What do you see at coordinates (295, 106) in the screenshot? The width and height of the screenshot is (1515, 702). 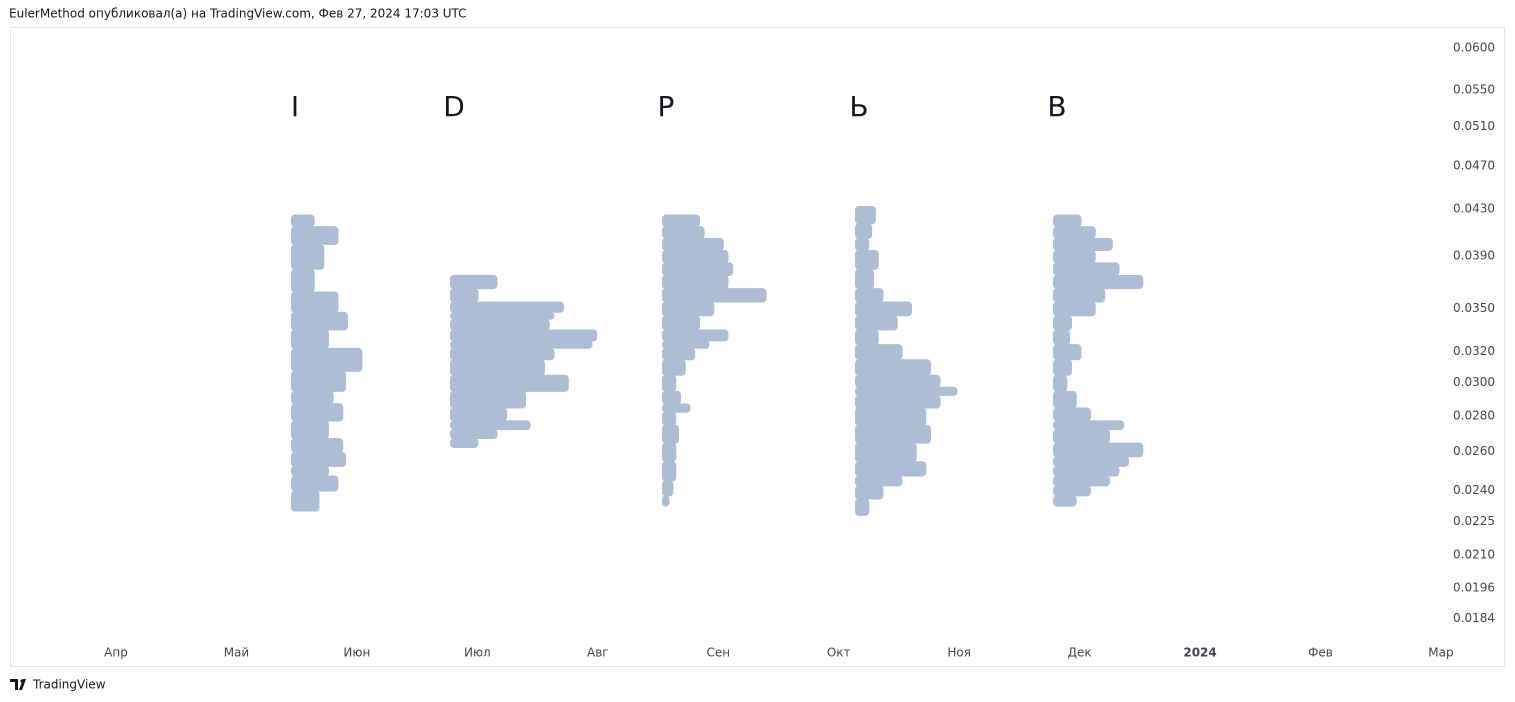 I see `profile-label: I` at bounding box center [295, 106].